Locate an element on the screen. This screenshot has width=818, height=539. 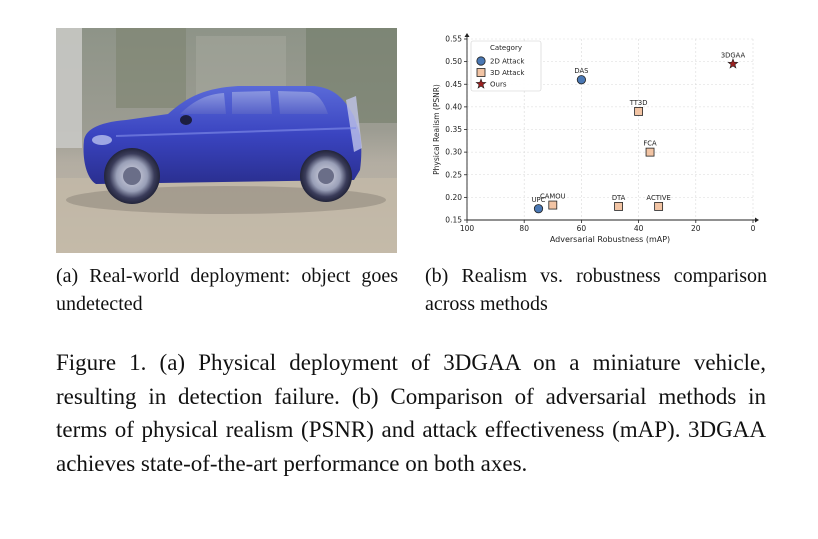
x-tick-label: 20 is located at coordinates (696, 228).